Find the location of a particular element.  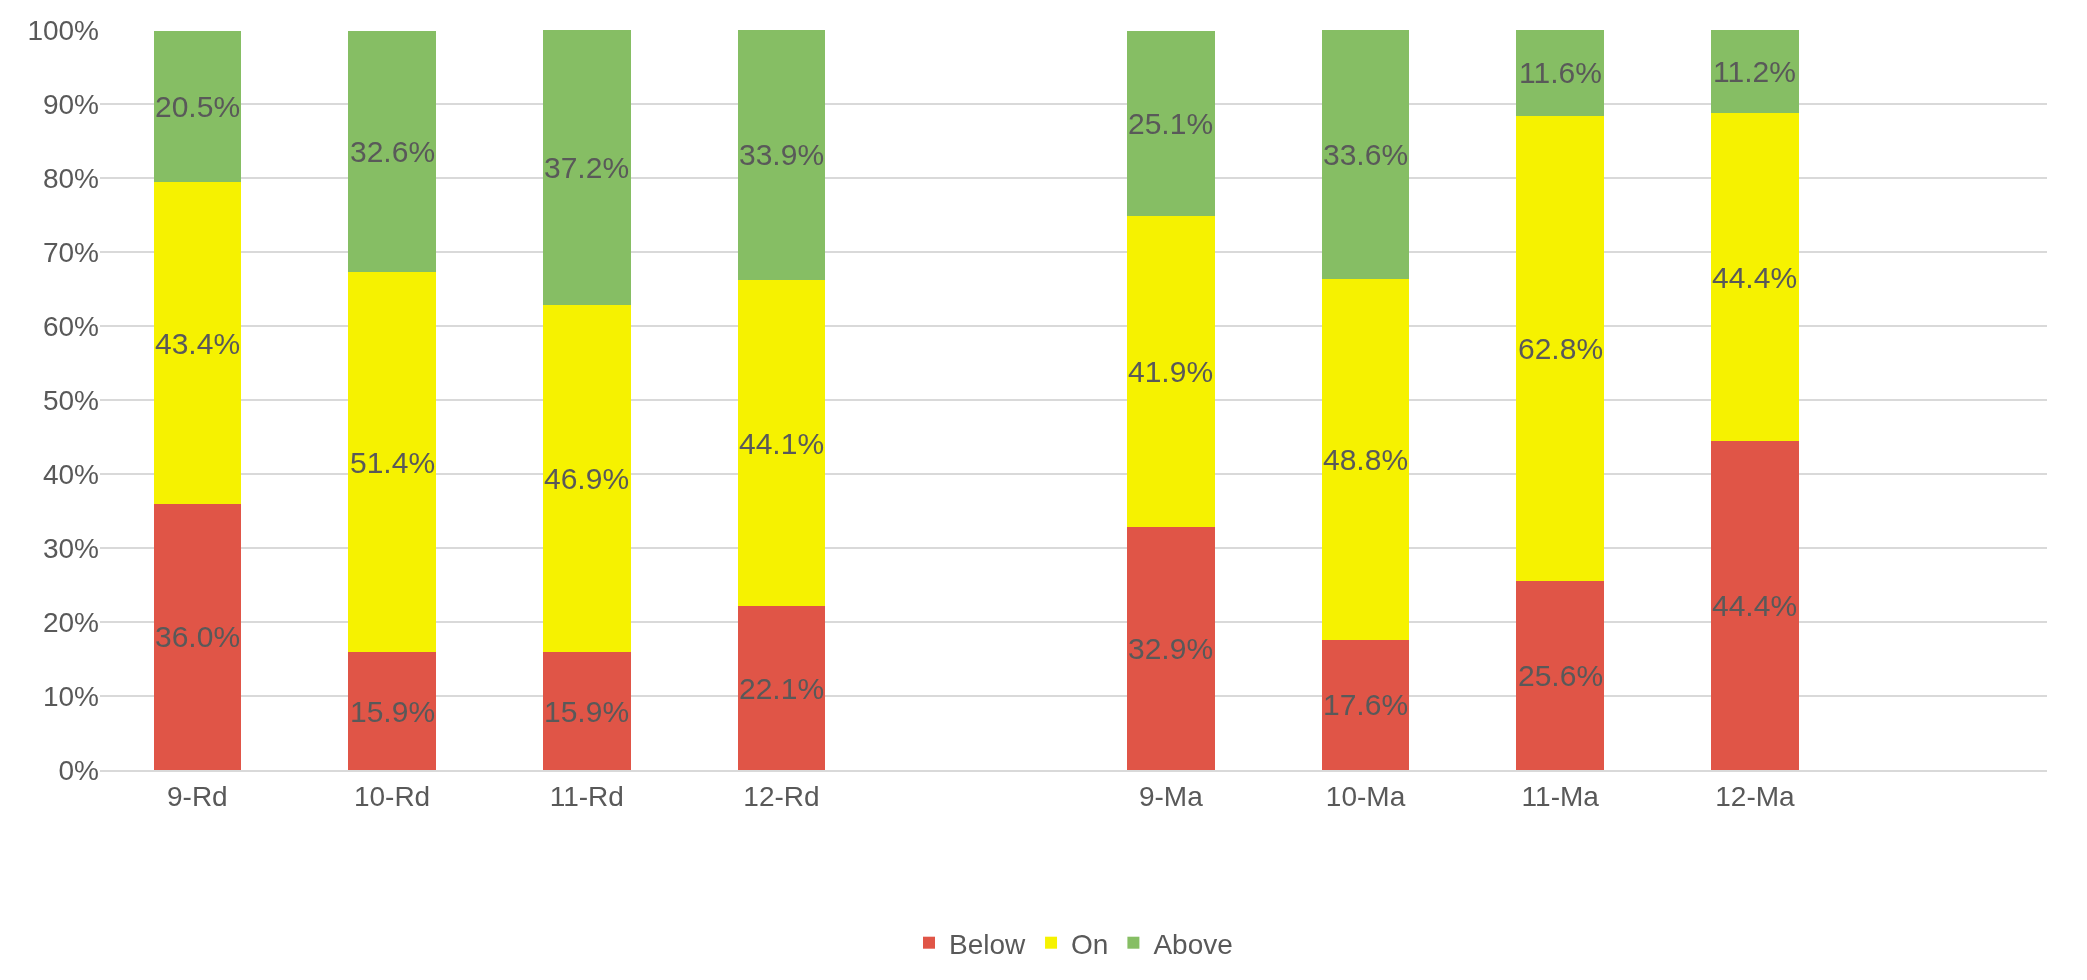

data-label: 41.9% is located at coordinates (1171, 371).